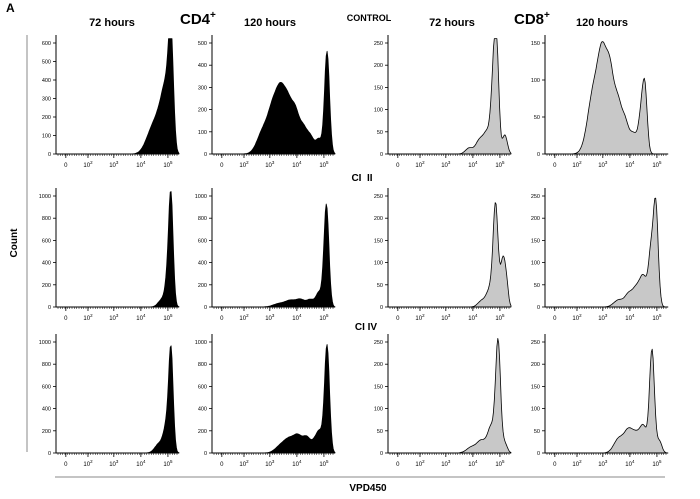  What do you see at coordinates (600, 102) in the screenshot?
I see `histogram-panel: 0 50 100 150 0 10² 10³ 10⁴ 10⁵` at bounding box center [600, 102].